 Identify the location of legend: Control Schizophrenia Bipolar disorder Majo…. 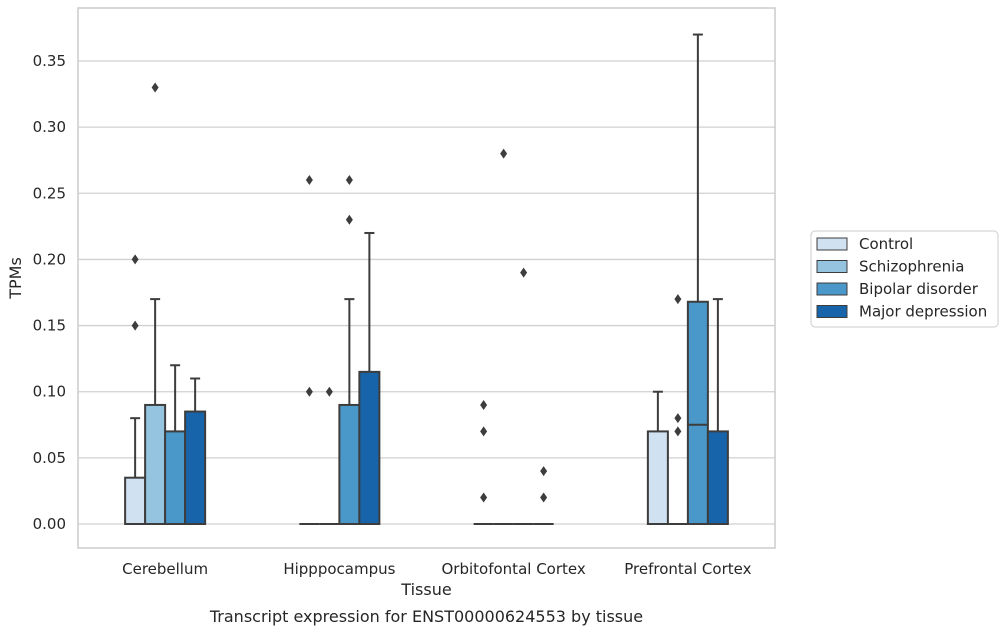
(904, 279).